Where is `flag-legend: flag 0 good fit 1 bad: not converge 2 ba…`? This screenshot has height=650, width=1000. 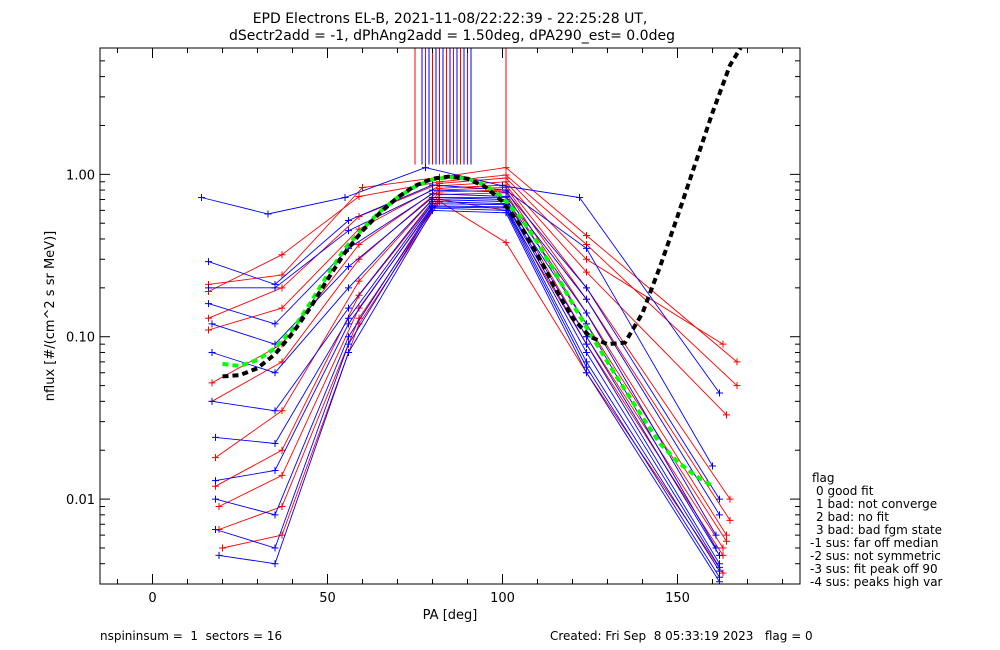 flag-legend: flag 0 good fit 1 bad: not converge 2 ba… is located at coordinates (876, 530).